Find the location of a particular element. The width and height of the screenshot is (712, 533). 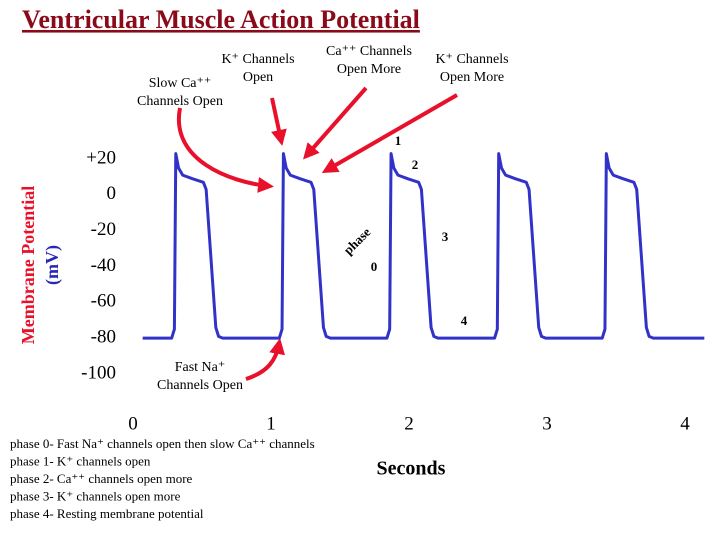

y-tick-label: -40 is located at coordinates (103, 265).